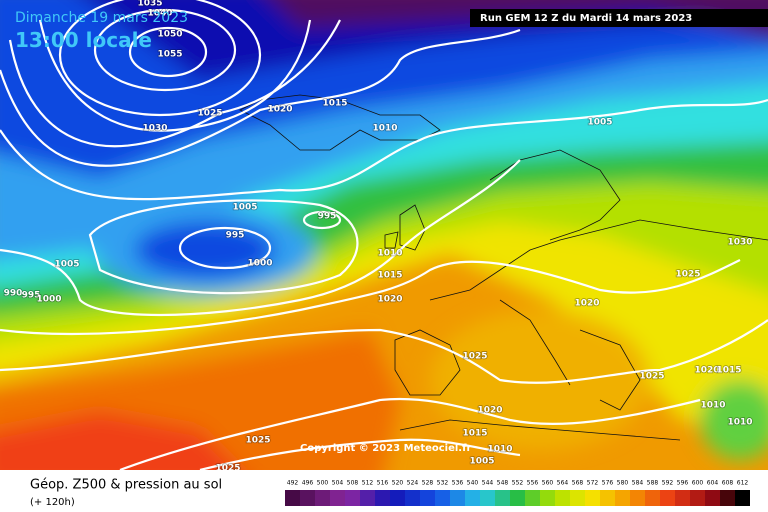 Image resolution: width=768 pixels, height=512 pixels. Describe the element at coordinates (159, 14) in the screenshot. I see `isobar-label: 1040` at that location.